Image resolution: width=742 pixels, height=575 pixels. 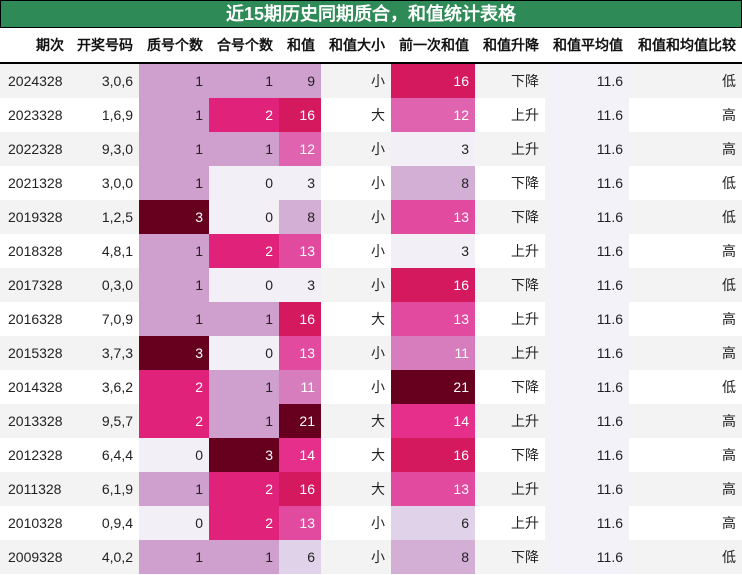 What do you see at coordinates (35, 285) in the screenshot?
I see `cell-period: 2017328` at bounding box center [35, 285].